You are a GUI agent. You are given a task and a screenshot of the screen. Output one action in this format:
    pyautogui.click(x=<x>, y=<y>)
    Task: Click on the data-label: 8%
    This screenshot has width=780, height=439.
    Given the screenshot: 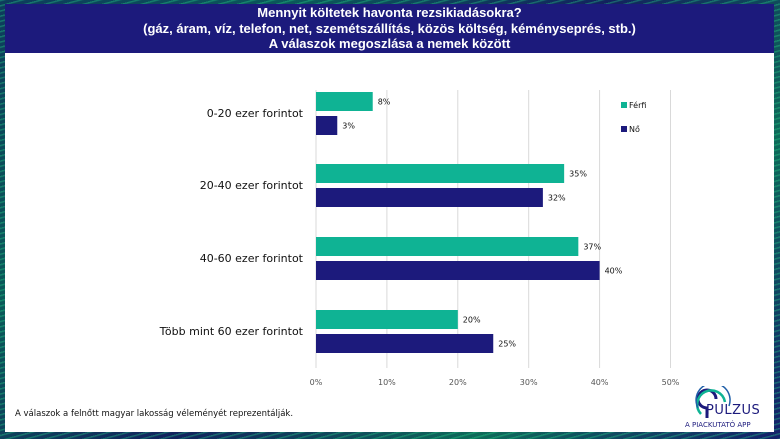 What is the action you would take?
    pyautogui.click(x=384, y=102)
    